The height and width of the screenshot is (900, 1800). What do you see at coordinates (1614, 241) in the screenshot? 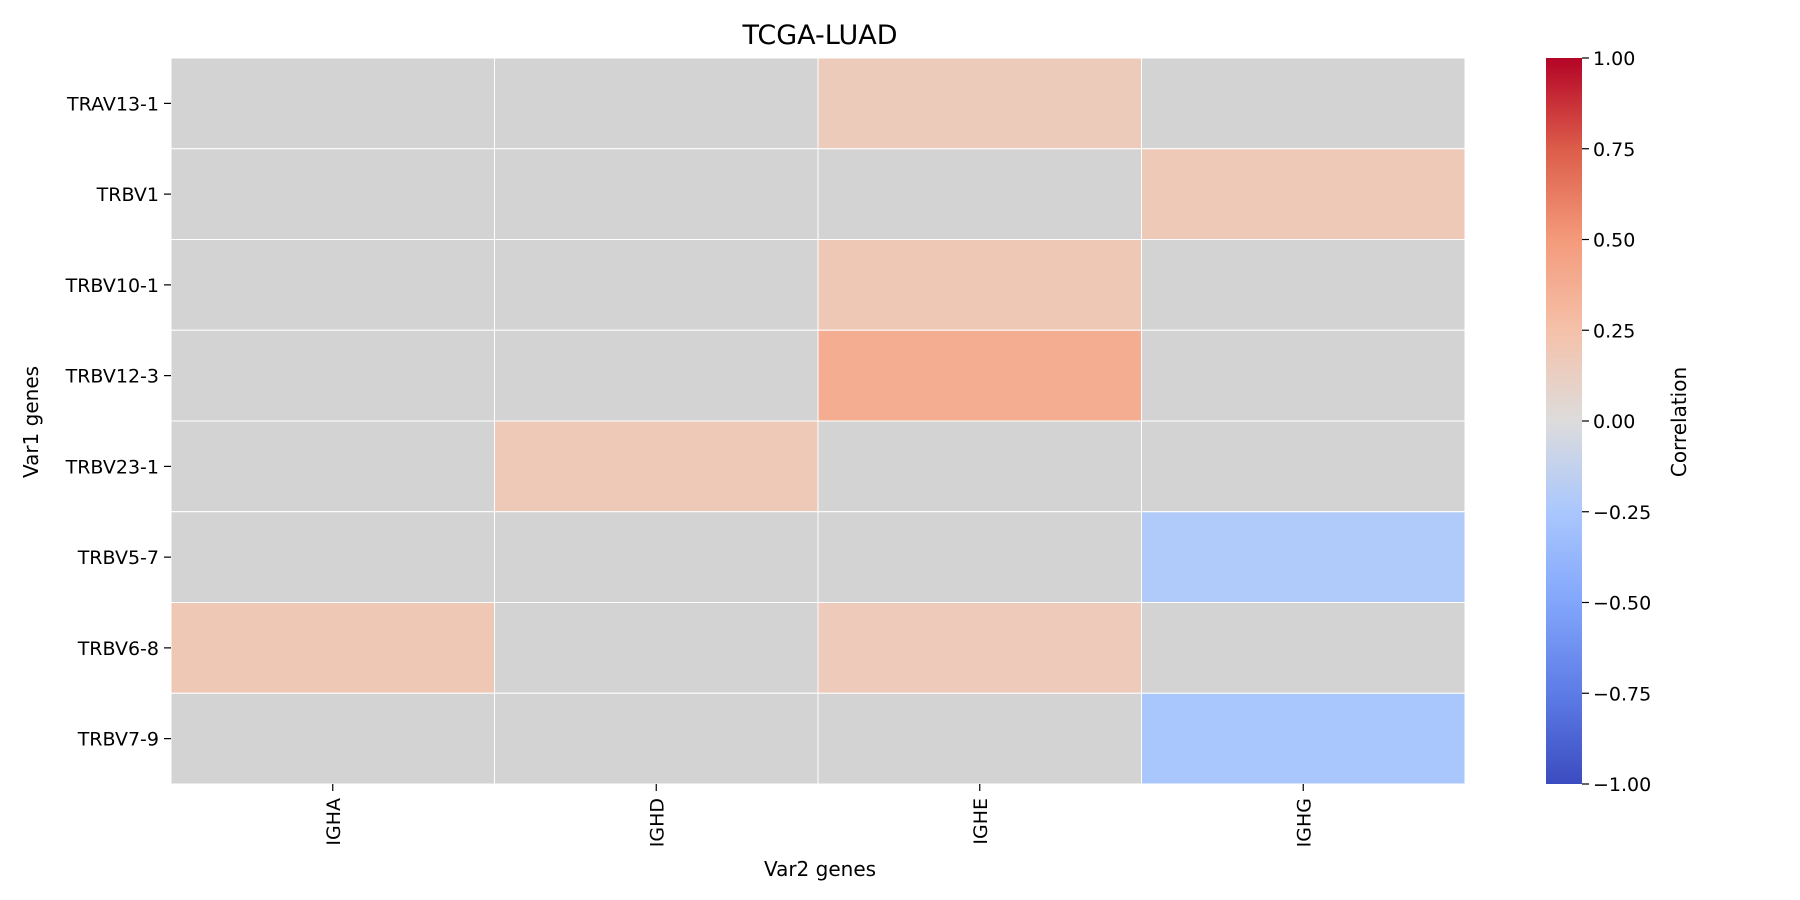
I see `colorbar-tick-label: 0.50` at bounding box center [1614, 241].